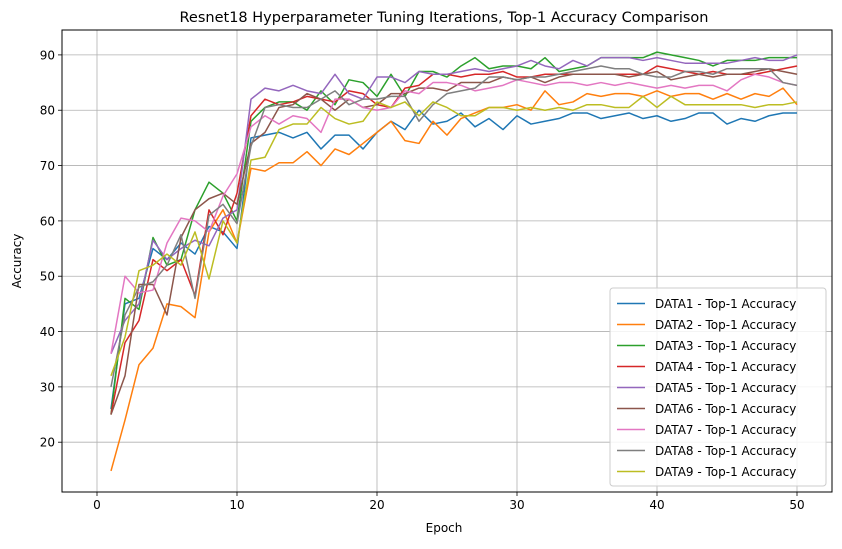 The height and width of the screenshot is (549, 842). Describe the element at coordinates (444, 528) in the screenshot. I see `x-axis-label: Epoch` at that location.